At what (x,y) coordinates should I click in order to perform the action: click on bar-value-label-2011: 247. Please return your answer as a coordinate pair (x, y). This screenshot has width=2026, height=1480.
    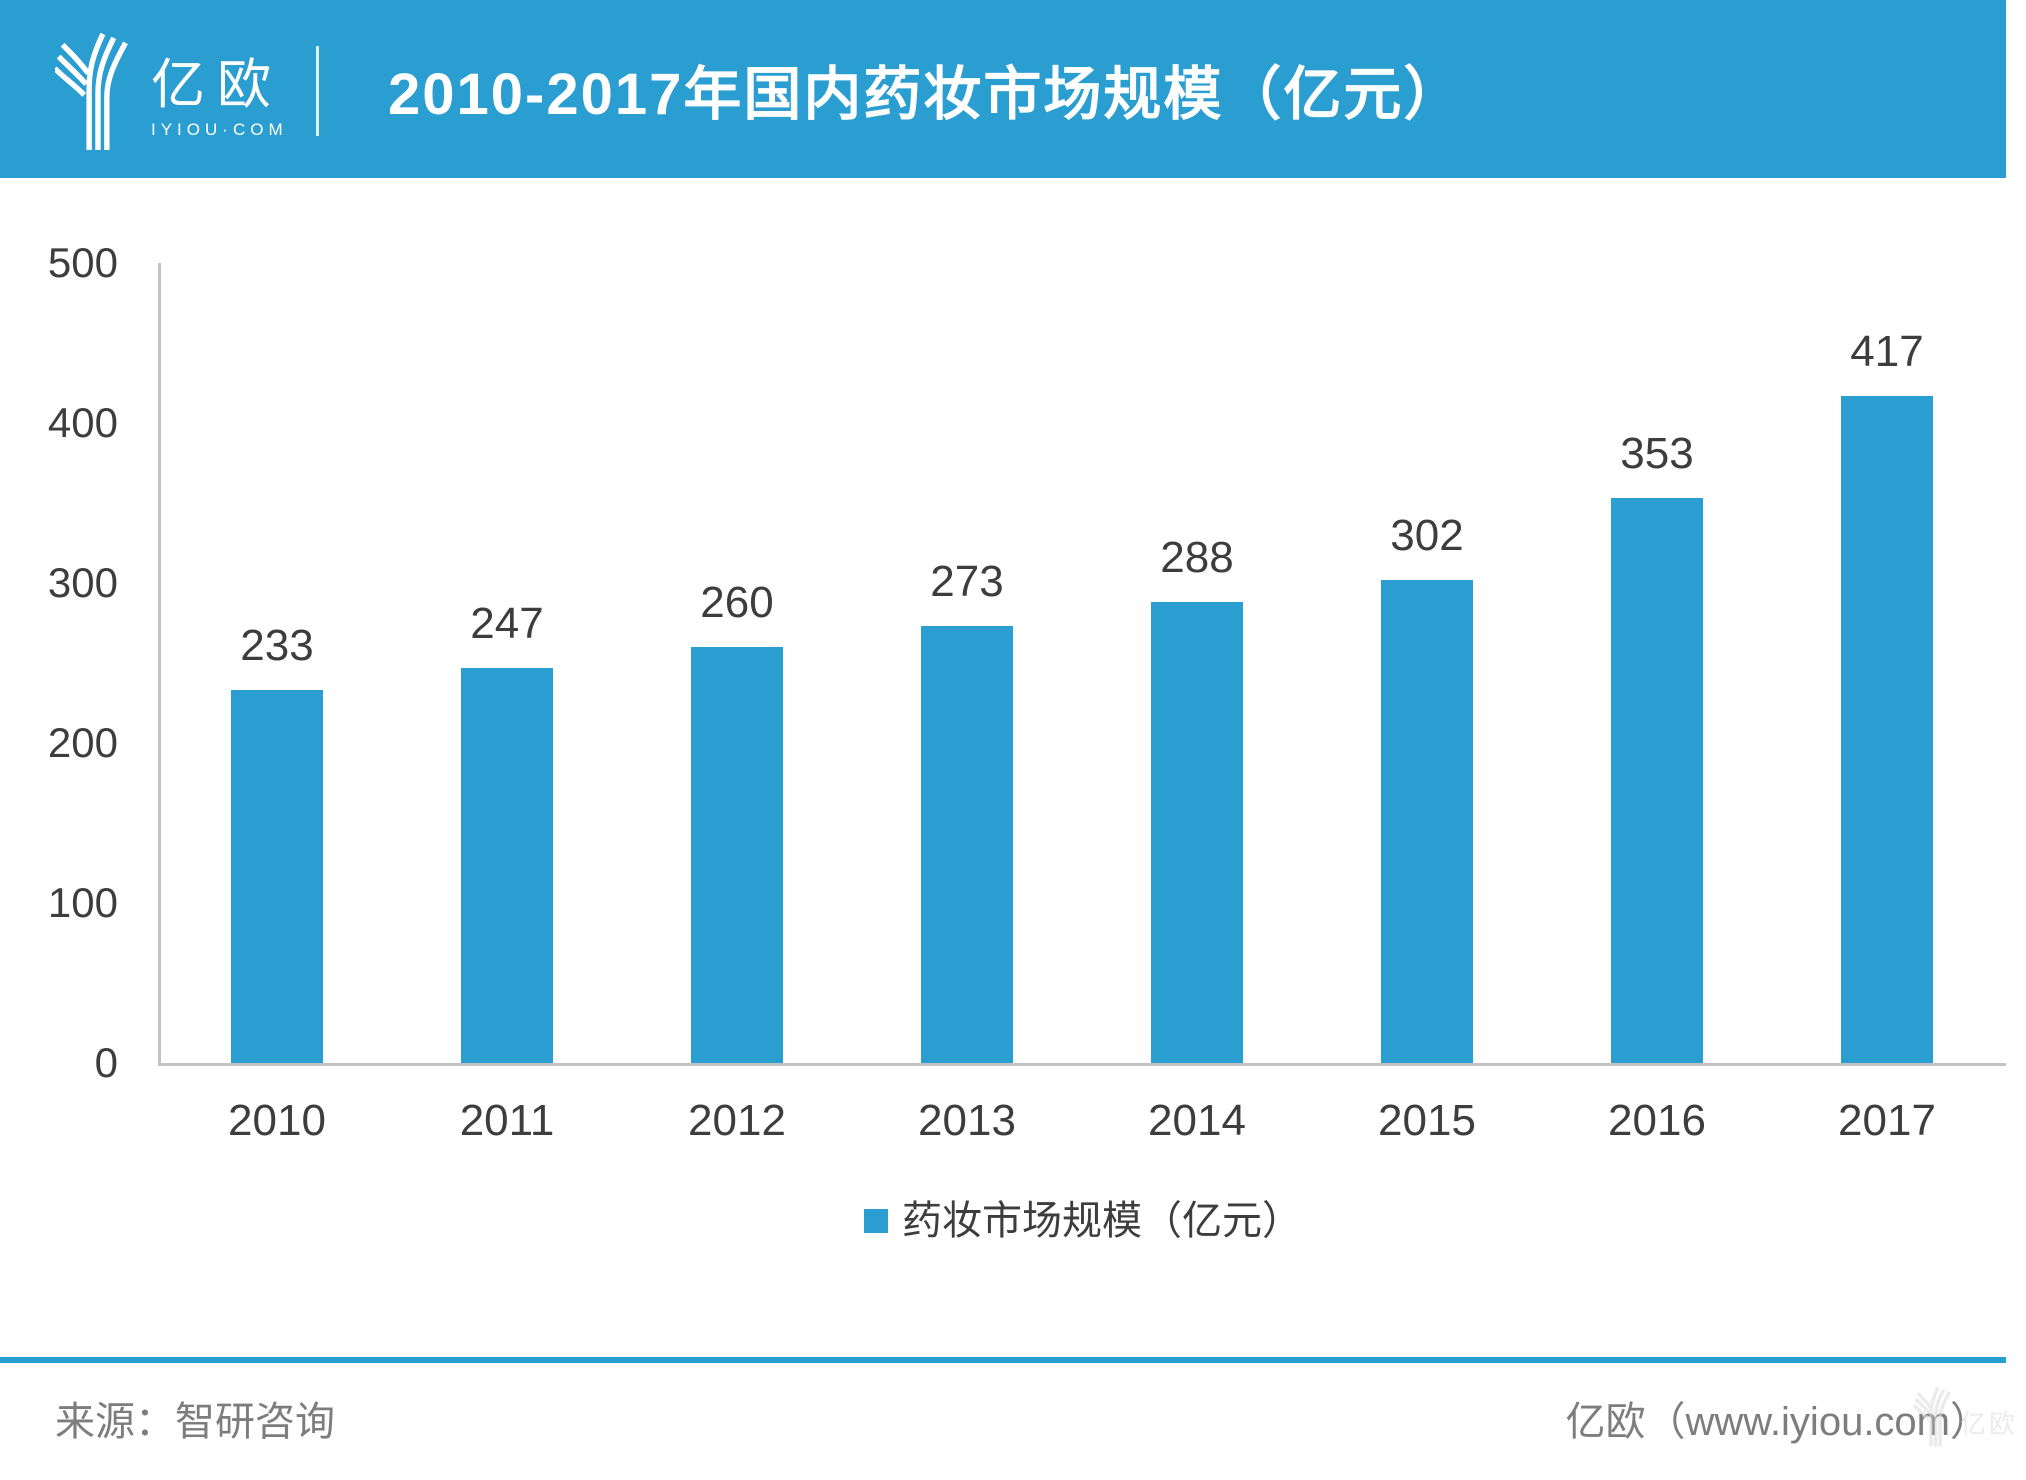
    Looking at the image, I should click on (507, 623).